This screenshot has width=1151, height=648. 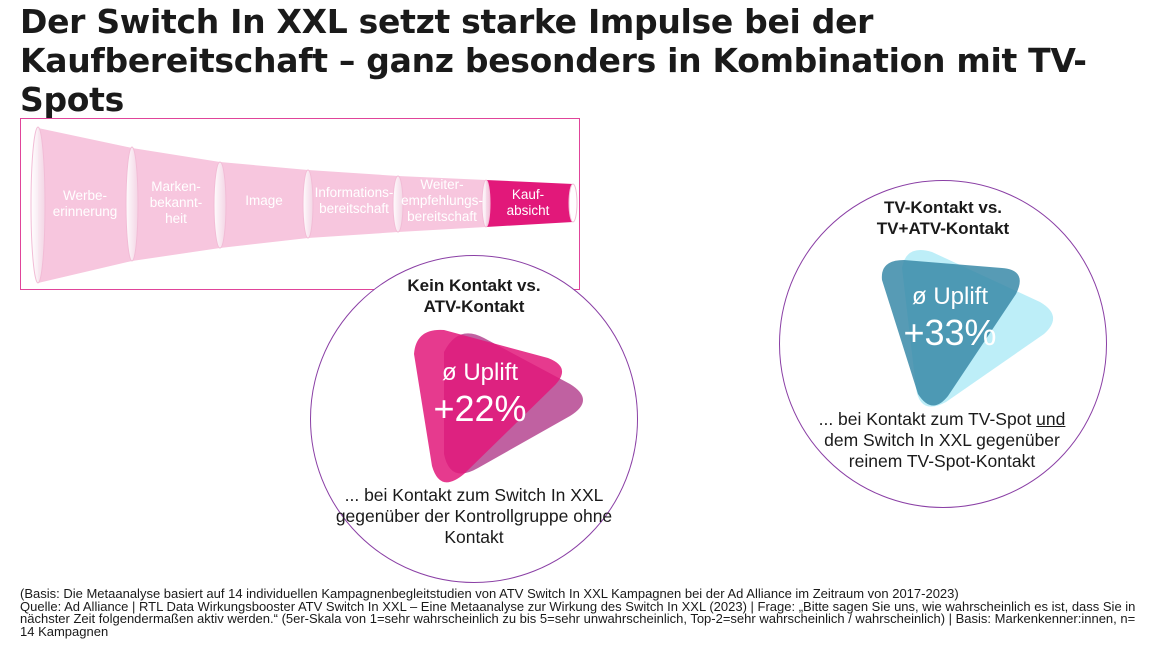 What do you see at coordinates (943, 218) in the screenshot?
I see `circle-tv-atv-heading: TV-Kontakt vs. TV+ATV-Kontakt` at bounding box center [943, 218].